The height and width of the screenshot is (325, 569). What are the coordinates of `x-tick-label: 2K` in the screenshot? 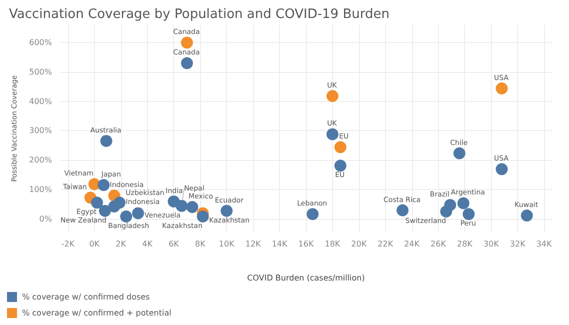 It's located at (121, 244).